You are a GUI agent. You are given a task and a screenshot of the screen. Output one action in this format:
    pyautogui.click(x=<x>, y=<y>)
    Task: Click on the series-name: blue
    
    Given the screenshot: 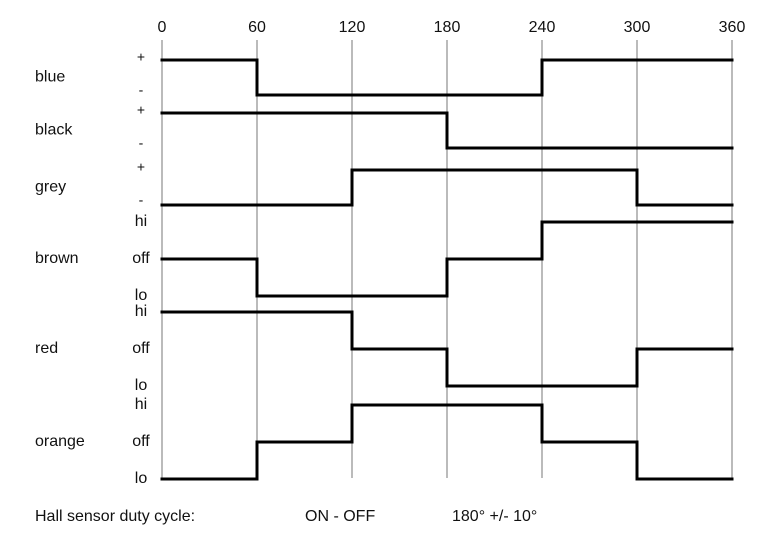 What is the action you would take?
    pyautogui.click(x=50, y=77)
    